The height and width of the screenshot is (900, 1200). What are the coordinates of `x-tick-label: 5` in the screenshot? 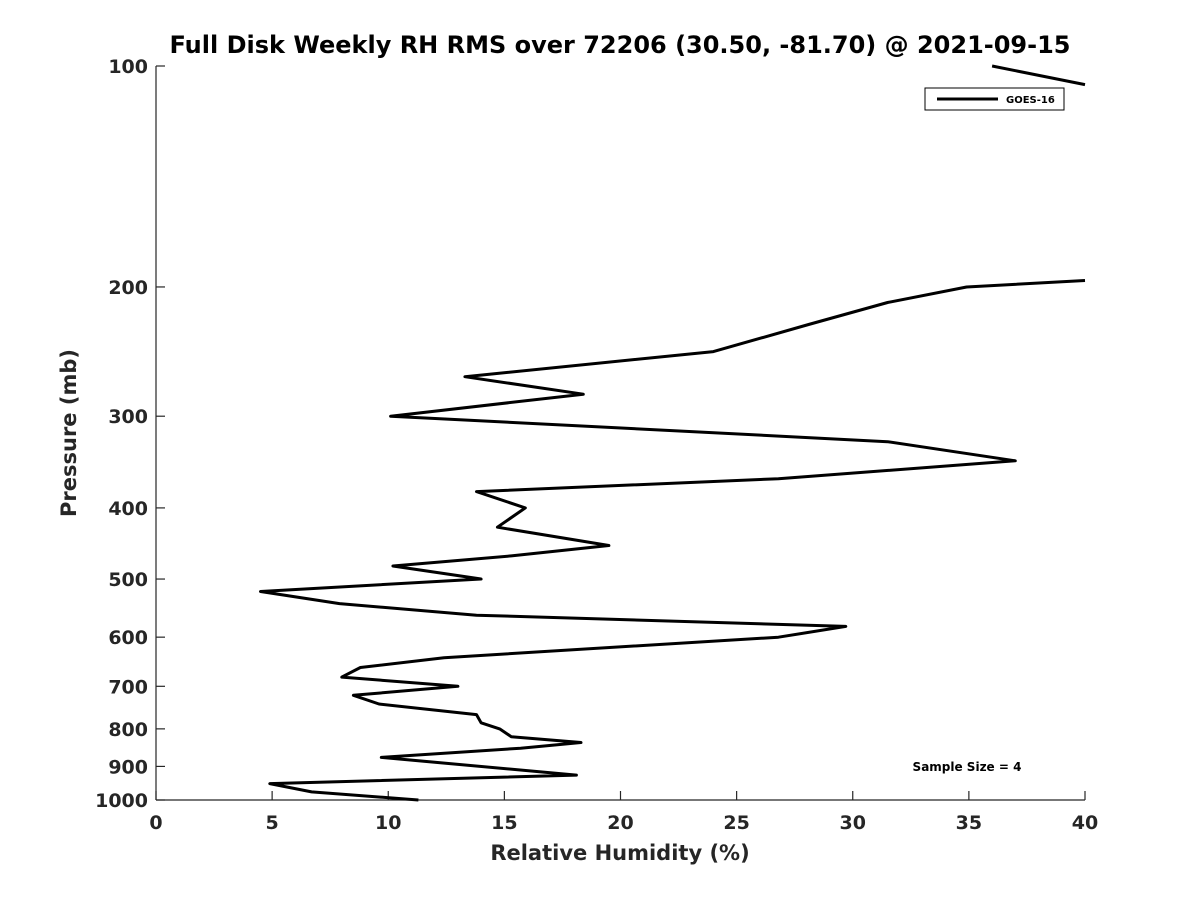 It's located at (272, 823).